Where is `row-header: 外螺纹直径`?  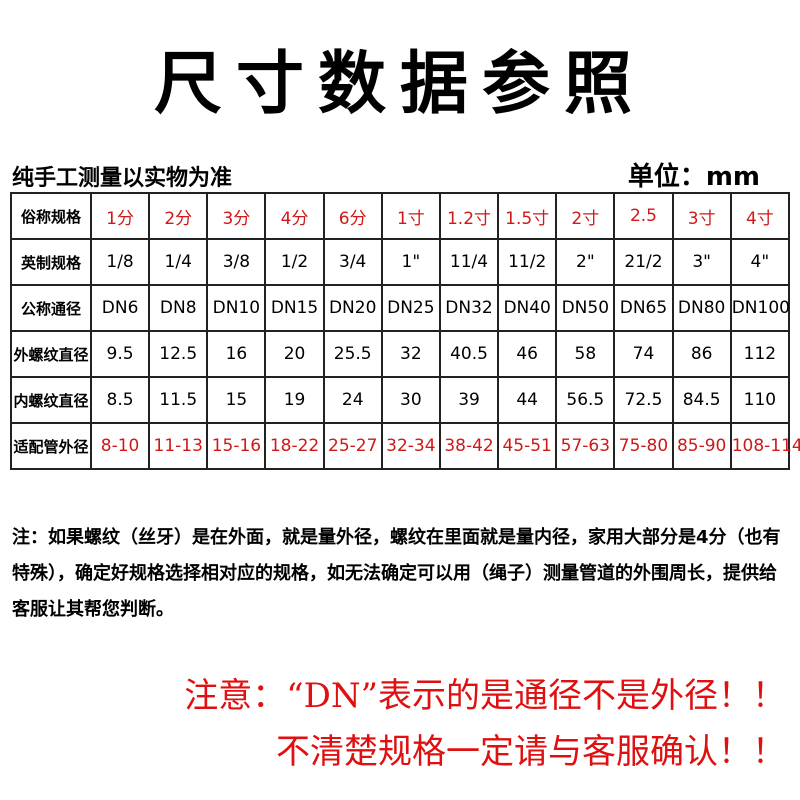
row-header: 外螺纹直径 is located at coordinates (51, 354).